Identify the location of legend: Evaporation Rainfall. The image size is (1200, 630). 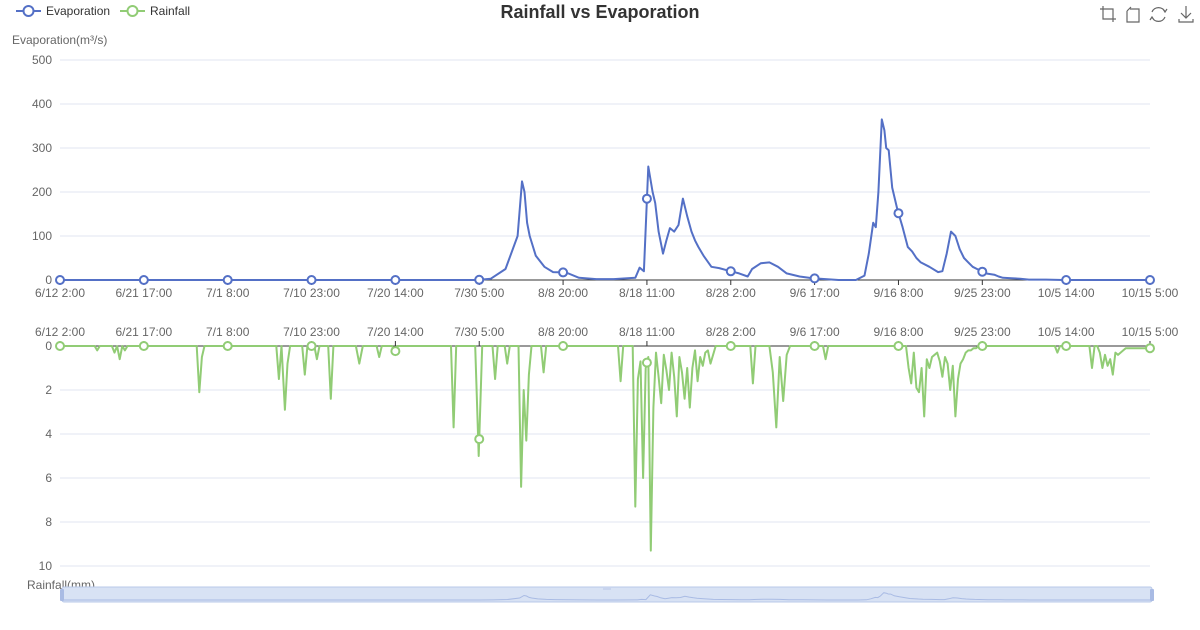
(103, 11).